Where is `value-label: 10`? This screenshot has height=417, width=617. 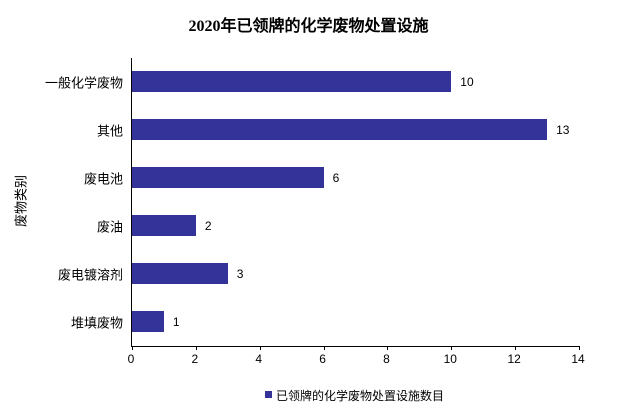
value-label: 10 is located at coordinates (467, 82).